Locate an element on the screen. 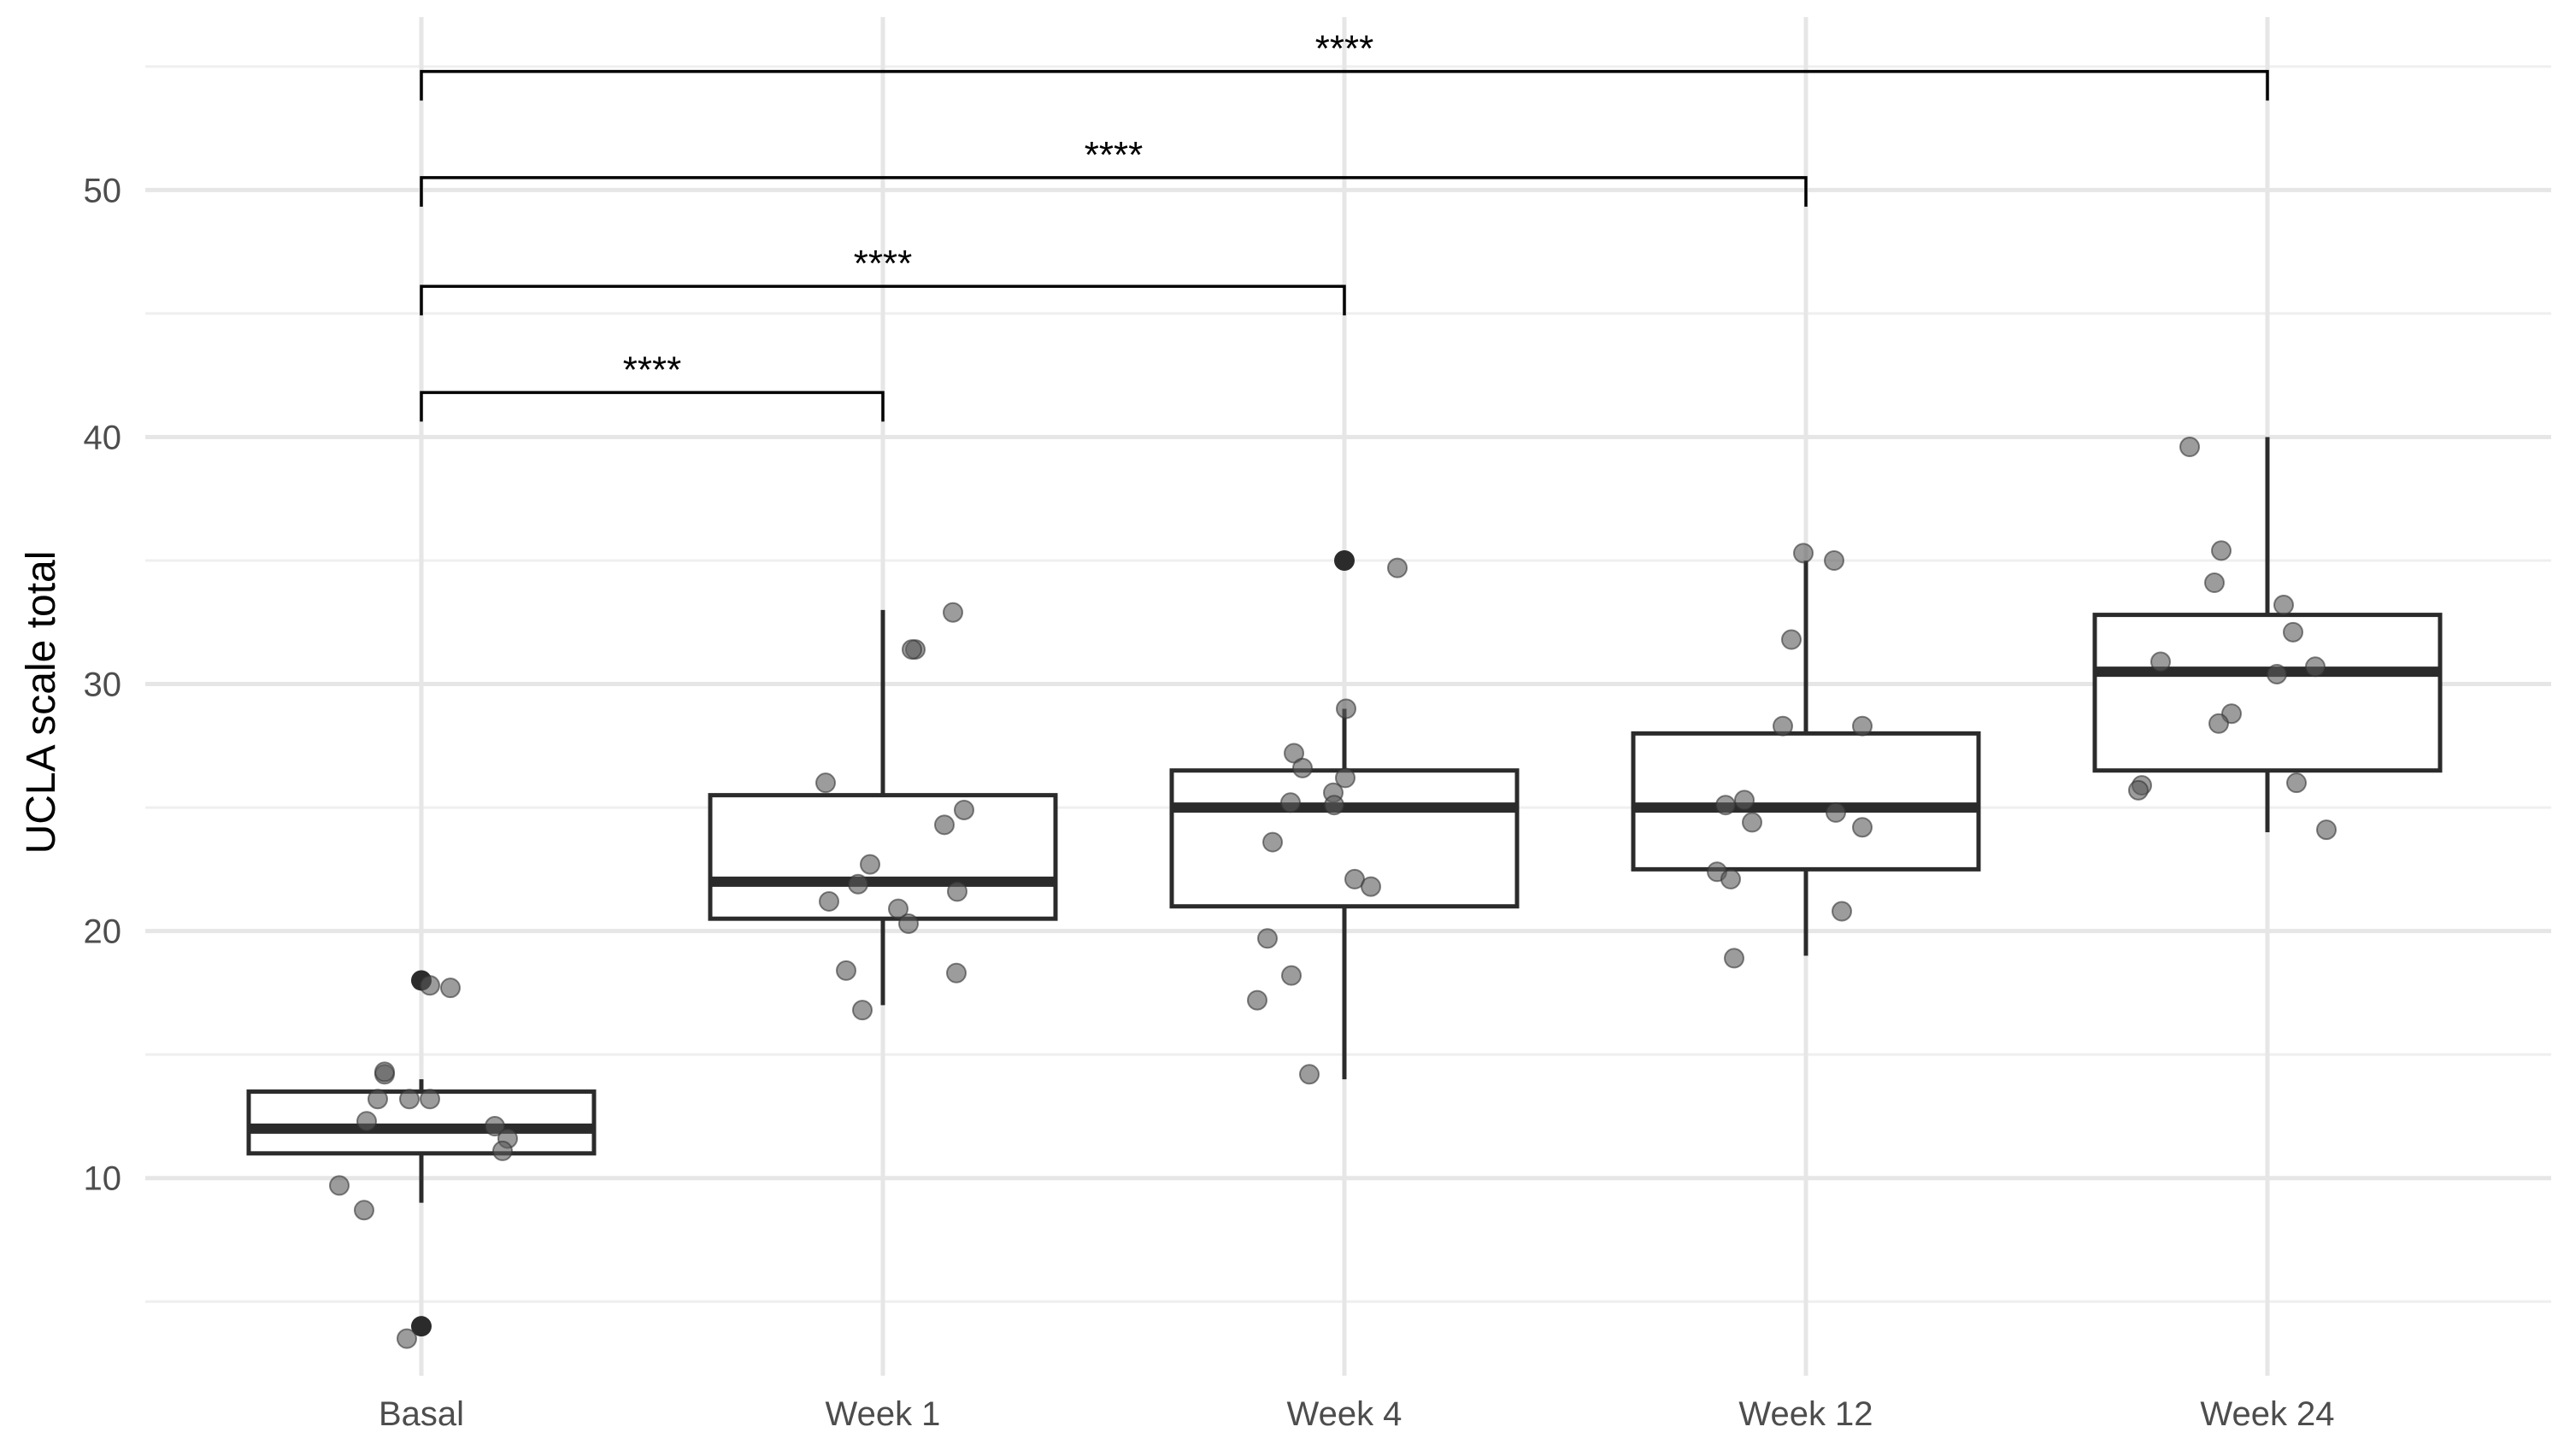 Image resolution: width=2564 pixels, height=1456 pixels. x-tick-label: Week 4 is located at coordinates (1345, 1414).